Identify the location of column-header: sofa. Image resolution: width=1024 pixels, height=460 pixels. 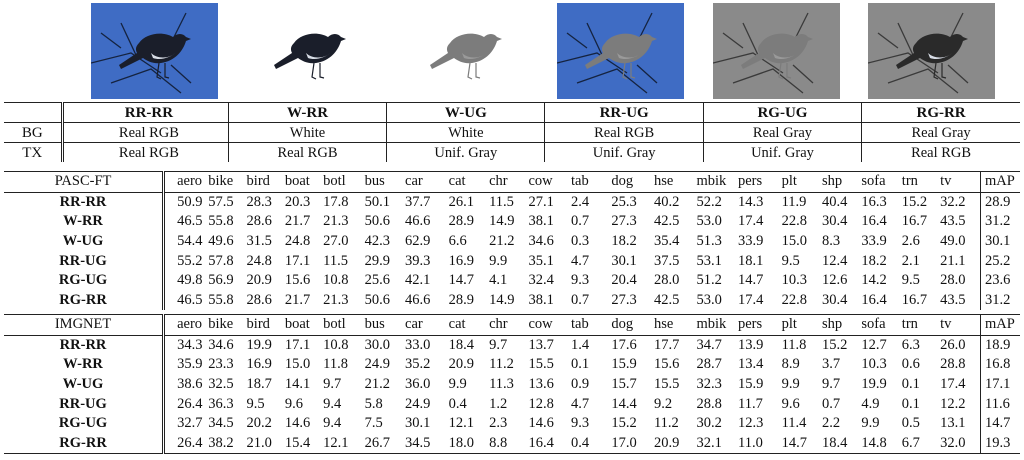
(881, 325).